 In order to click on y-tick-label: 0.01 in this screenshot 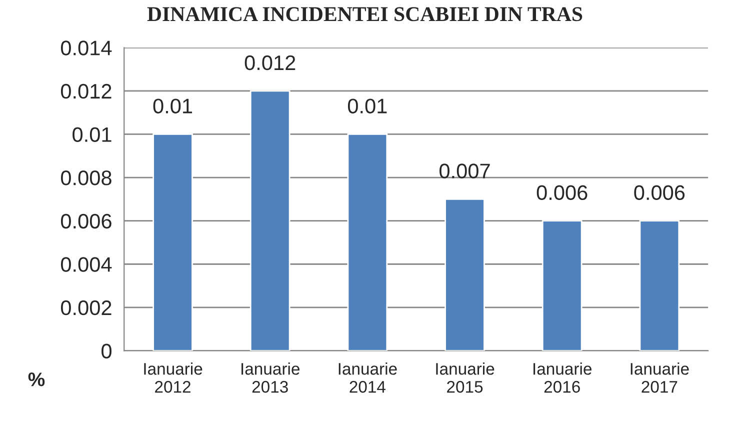, I will do `click(92, 134)`.